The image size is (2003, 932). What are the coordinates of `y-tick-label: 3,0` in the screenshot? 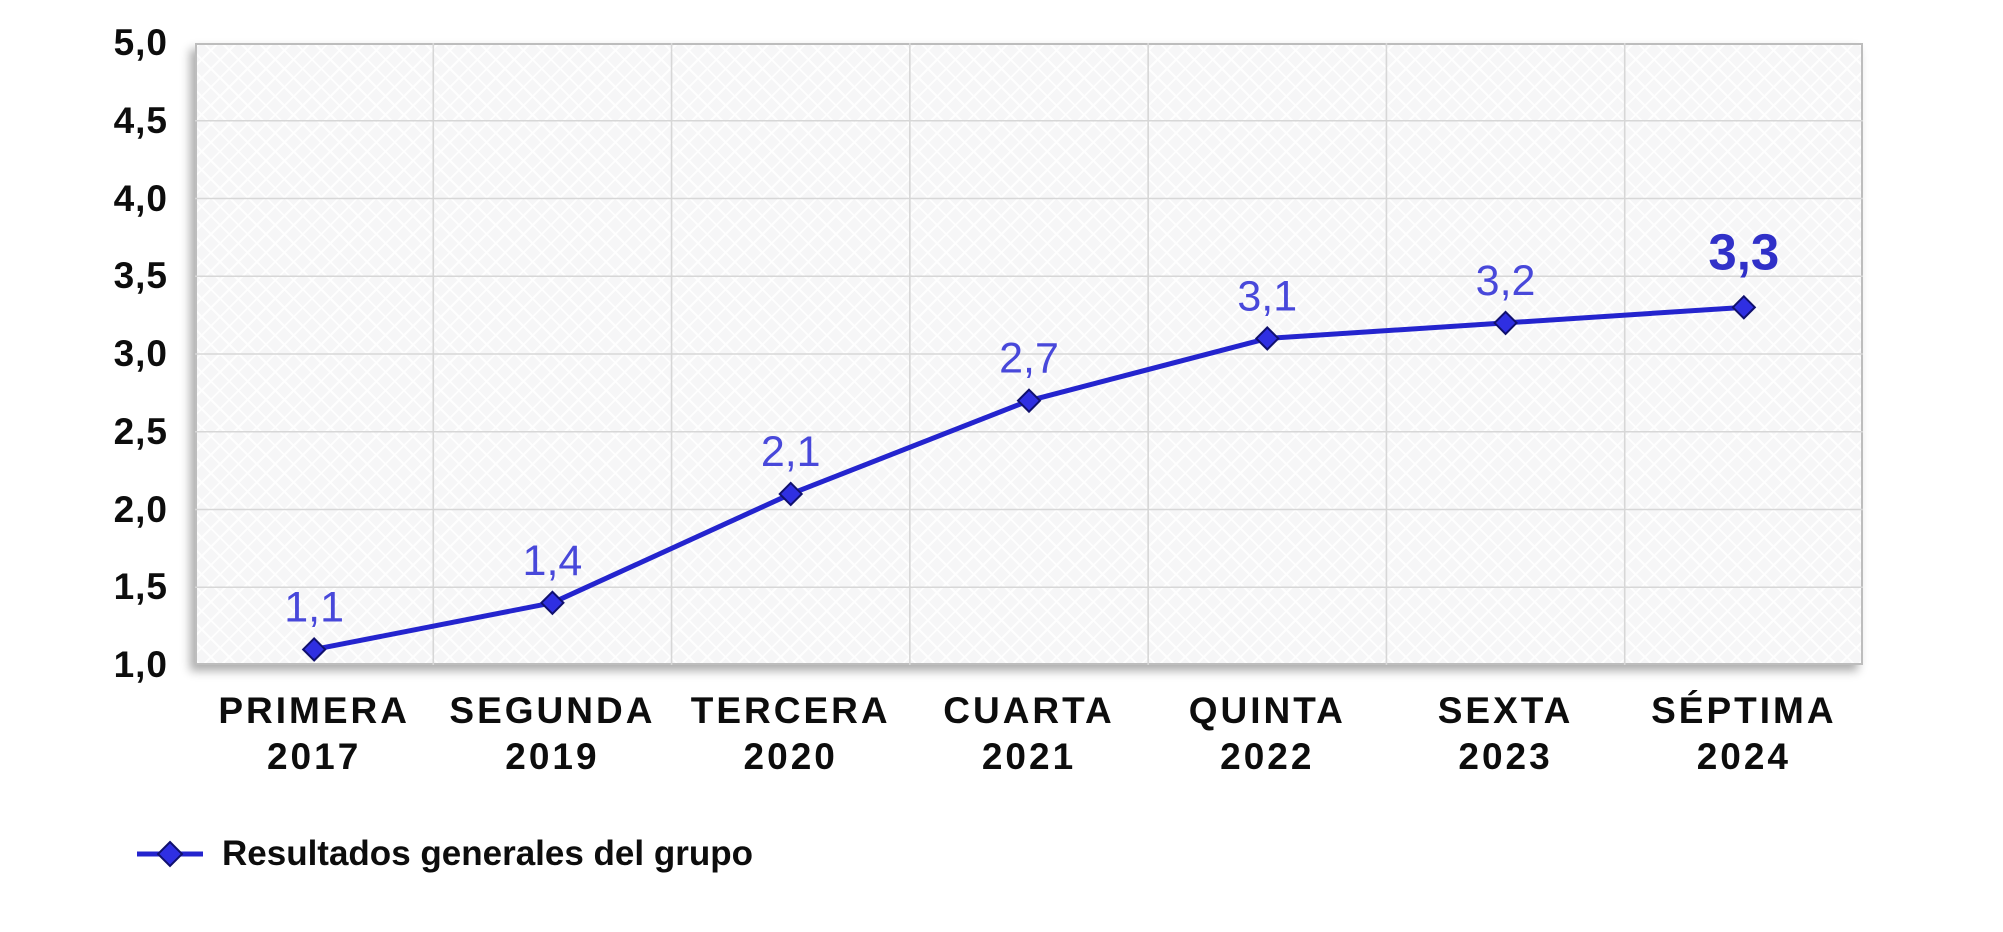 It's located at (140, 353).